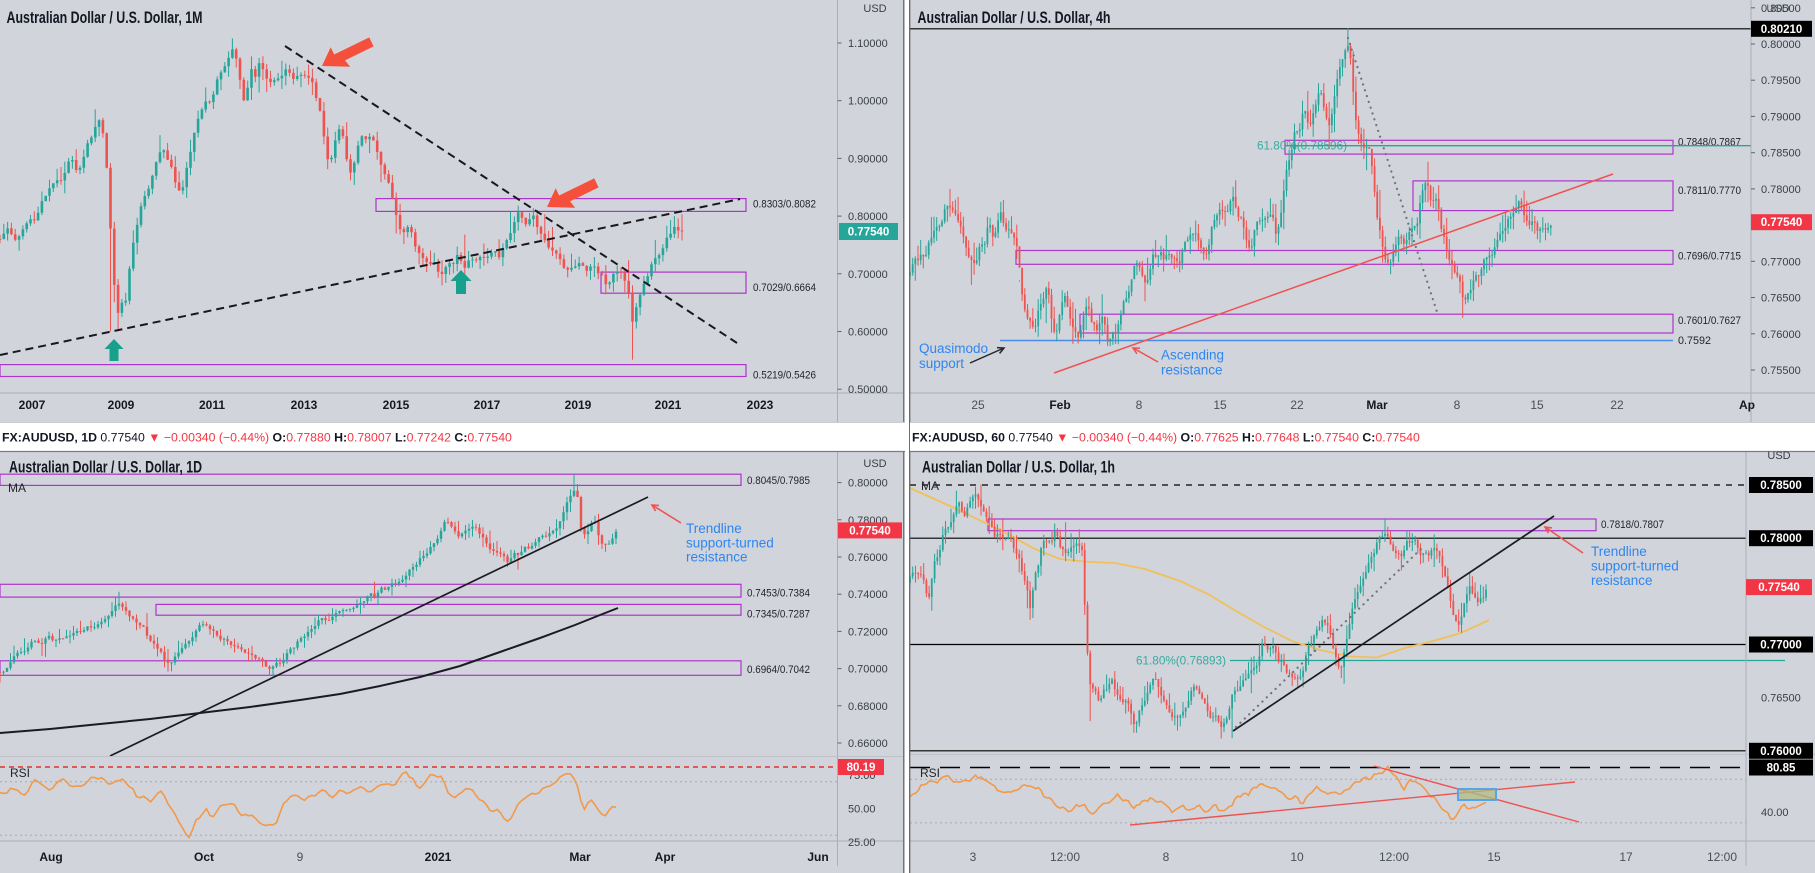 The image size is (1815, 873). I want to click on svg-text: 50.00, so click(862, 810).